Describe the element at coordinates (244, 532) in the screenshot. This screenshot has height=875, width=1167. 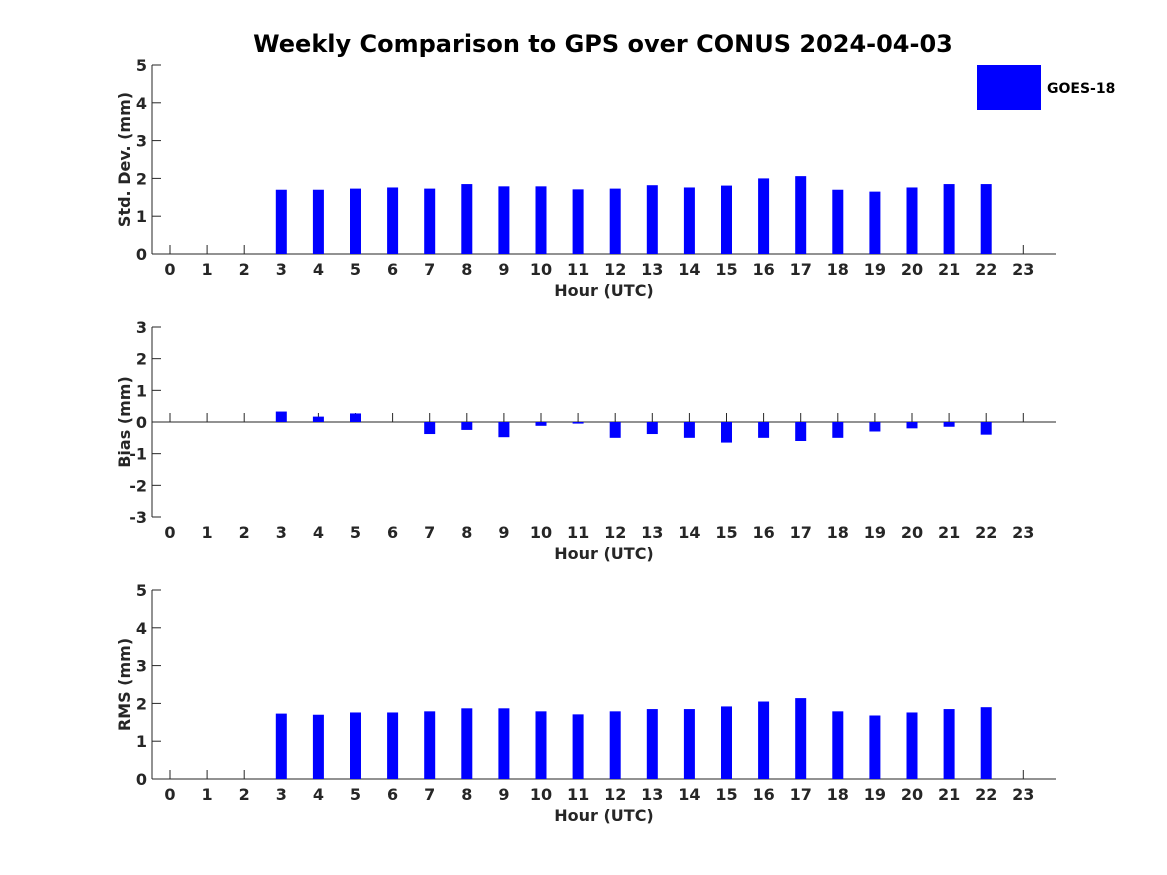
I see `bias-x-tick-label: 2` at that location.